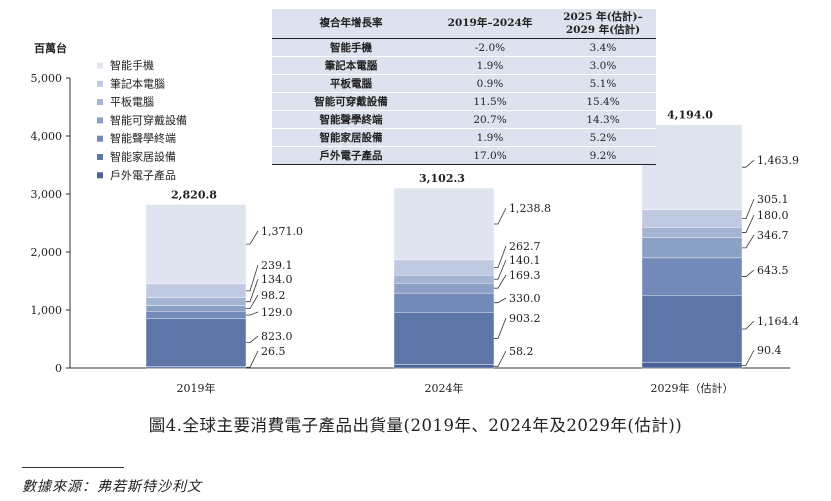 The image size is (831, 501). I want to click on data-label: 239.1, so click(277, 265).